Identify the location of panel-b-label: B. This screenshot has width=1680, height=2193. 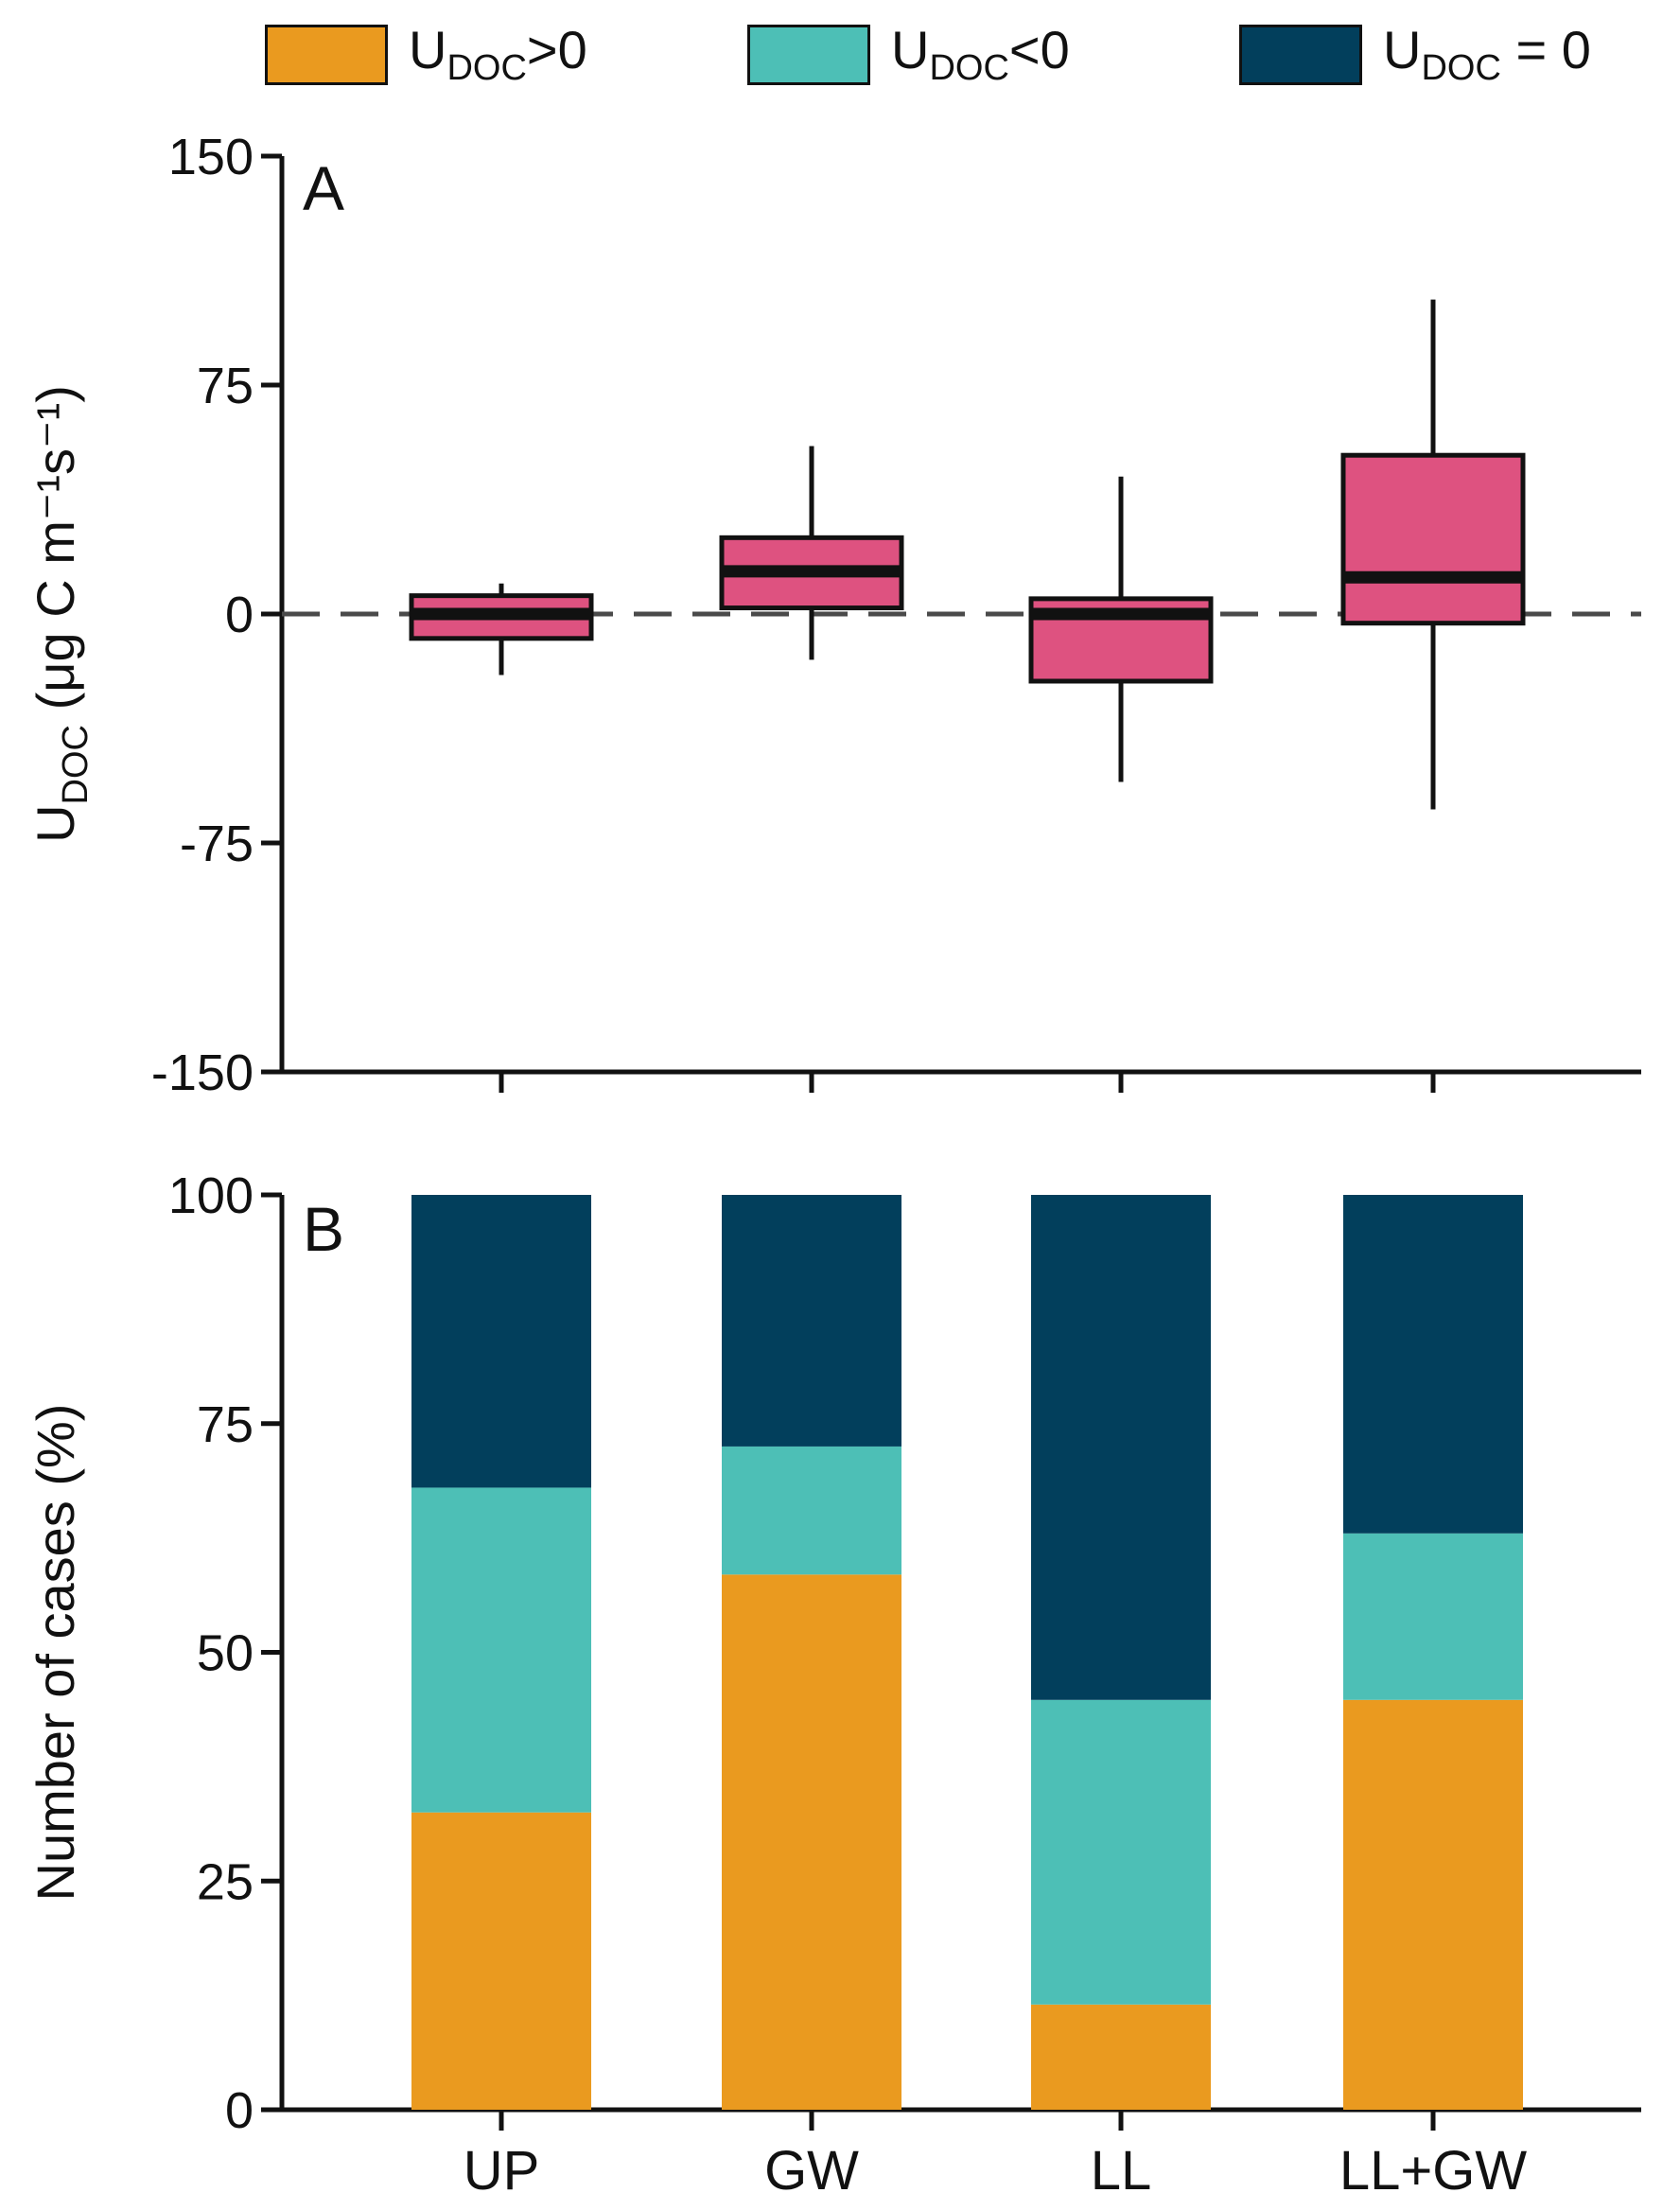
(323, 1229).